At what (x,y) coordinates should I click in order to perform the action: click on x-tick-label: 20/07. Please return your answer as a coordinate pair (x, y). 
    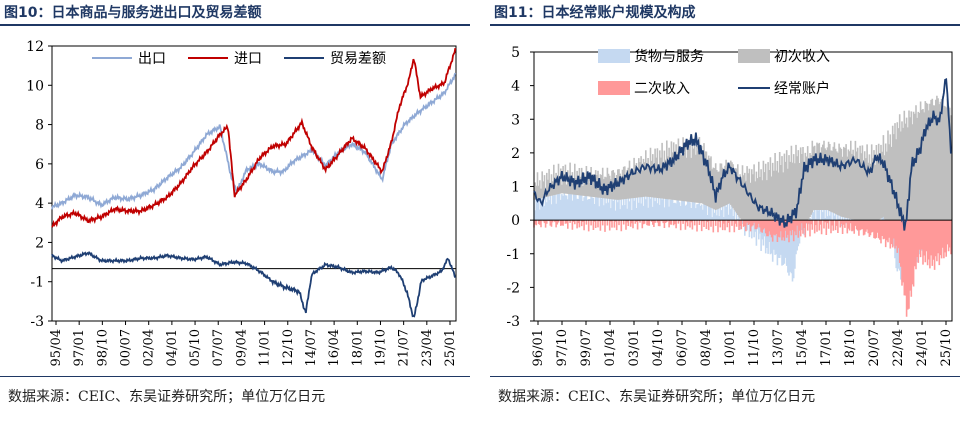
    Looking at the image, I should click on (874, 347).